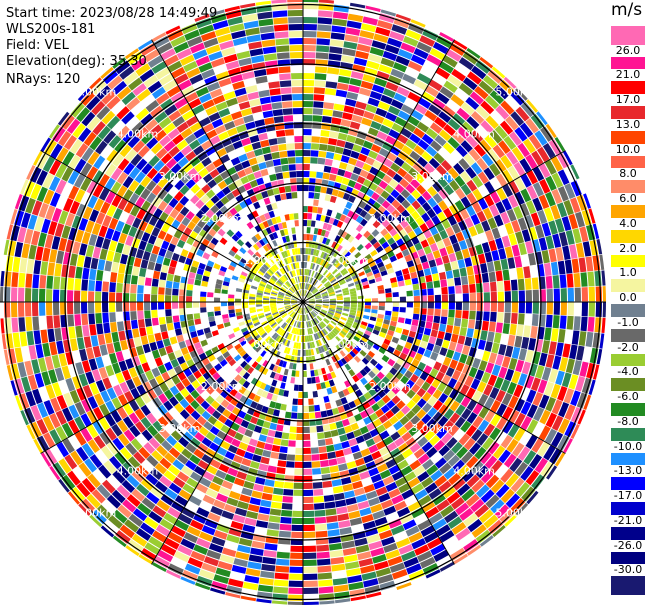 This screenshot has height=607, width=647. Describe the element at coordinates (628, 372) in the screenshot. I see `colorbar-tick-label: -4.0` at that location.